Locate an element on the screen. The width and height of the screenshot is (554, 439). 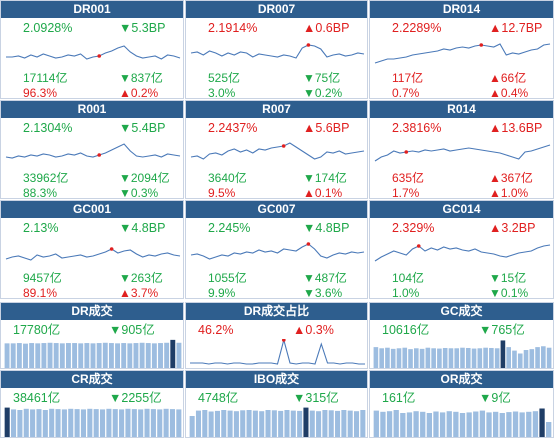
rate-value: 2.2437% is located at coordinates (233, 128).